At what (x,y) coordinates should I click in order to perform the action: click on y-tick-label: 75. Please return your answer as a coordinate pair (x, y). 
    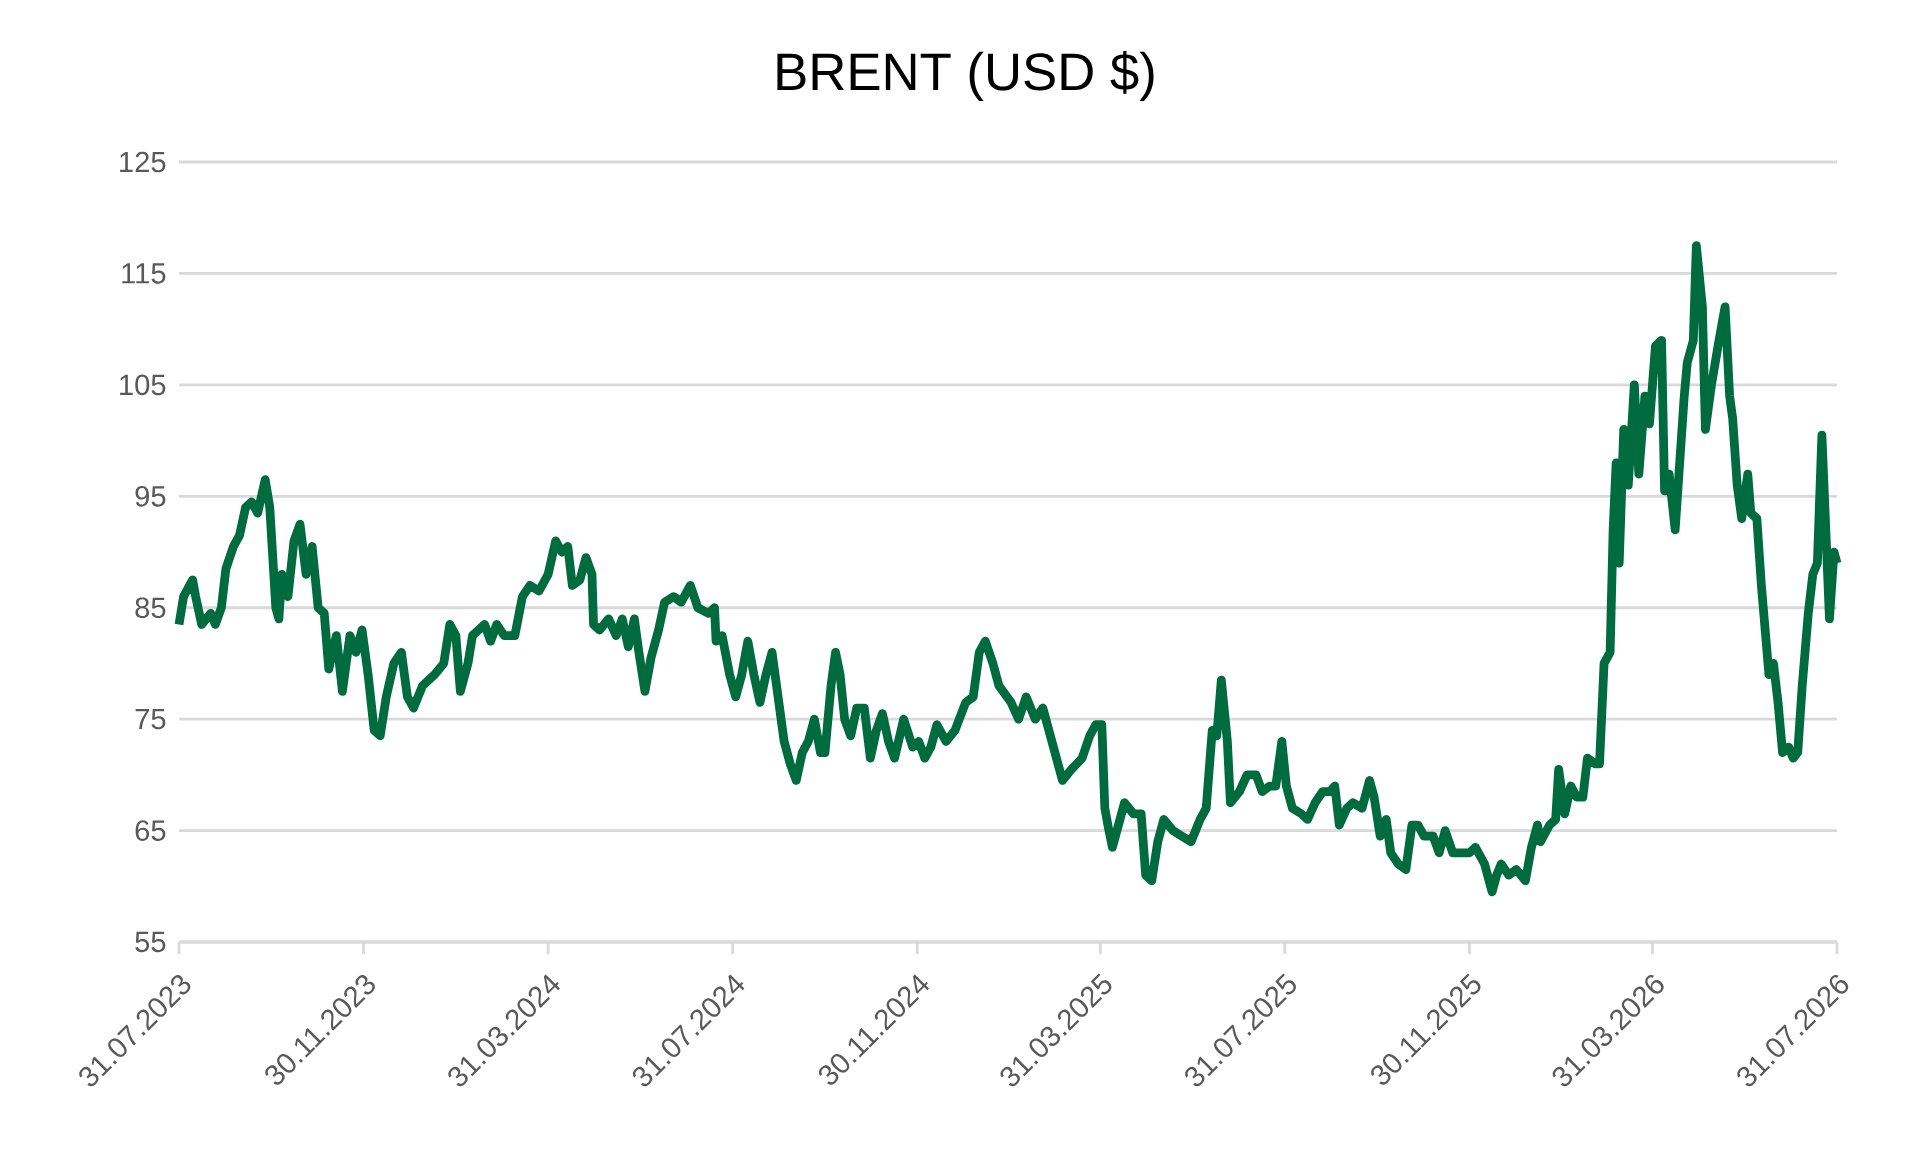
    Looking at the image, I should click on (150, 719).